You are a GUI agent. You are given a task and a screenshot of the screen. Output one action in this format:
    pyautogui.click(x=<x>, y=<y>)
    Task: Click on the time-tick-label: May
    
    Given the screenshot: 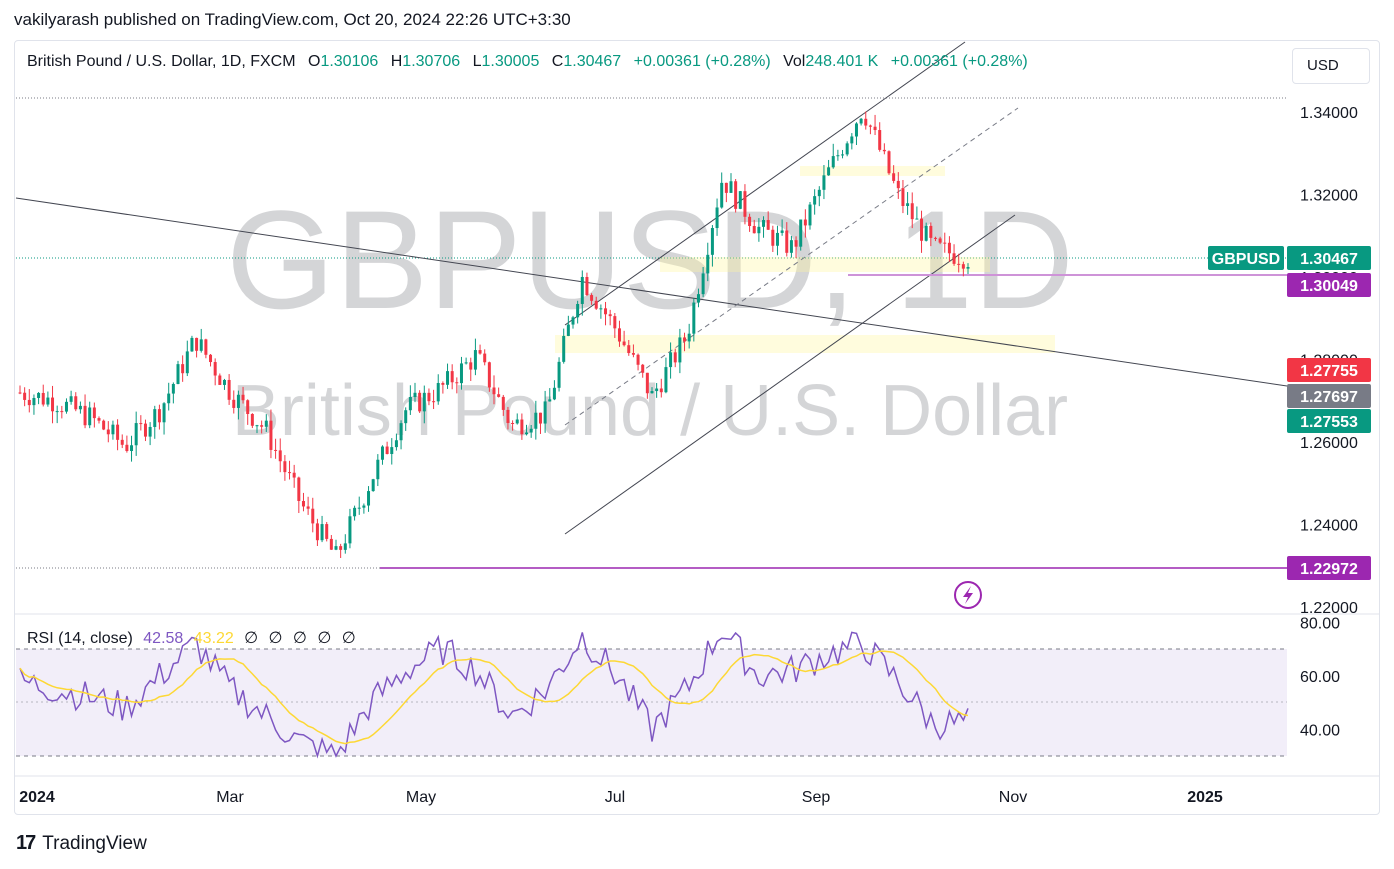 What is the action you would take?
    pyautogui.click(x=421, y=797)
    